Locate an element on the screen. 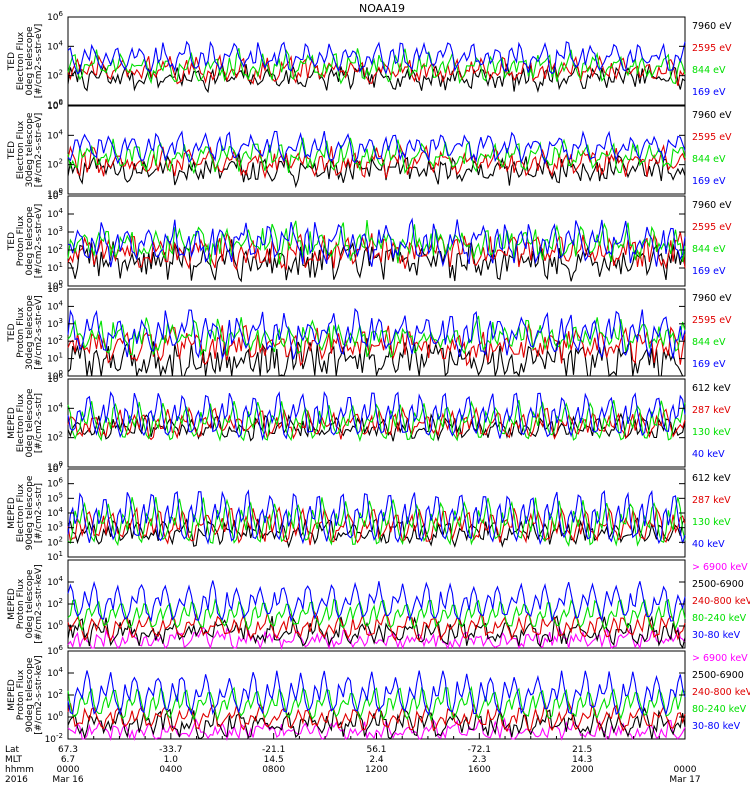 The height and width of the screenshot is (800, 750). legend-label: 287 keV is located at coordinates (711, 500).